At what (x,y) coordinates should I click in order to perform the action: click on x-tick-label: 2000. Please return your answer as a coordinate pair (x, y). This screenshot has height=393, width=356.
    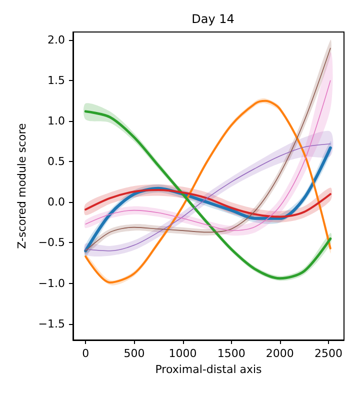
    Looking at the image, I should click on (280, 353).